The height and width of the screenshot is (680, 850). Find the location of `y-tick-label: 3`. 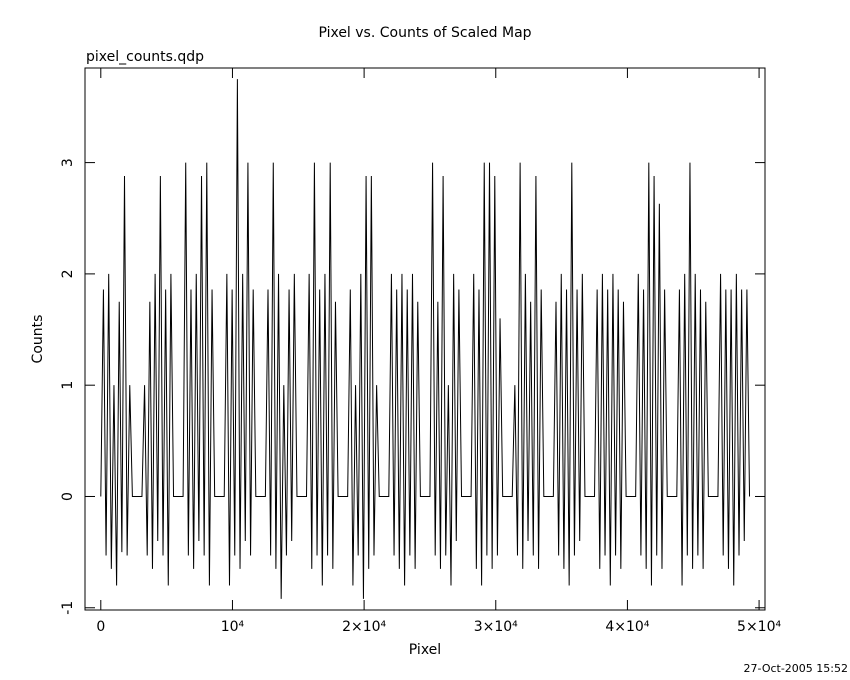

y-tick-label: 3 is located at coordinates (68, 162).